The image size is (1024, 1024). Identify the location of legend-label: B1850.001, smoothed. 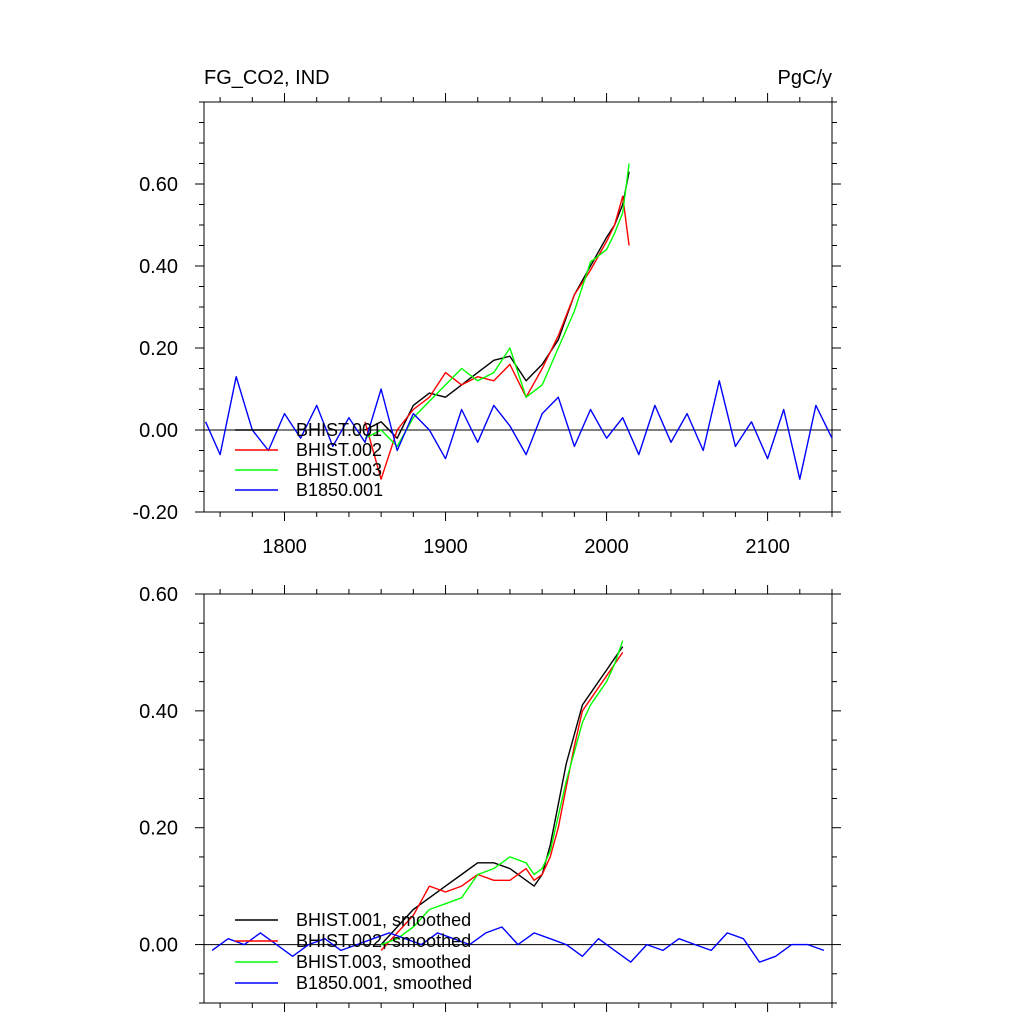
(384, 983).